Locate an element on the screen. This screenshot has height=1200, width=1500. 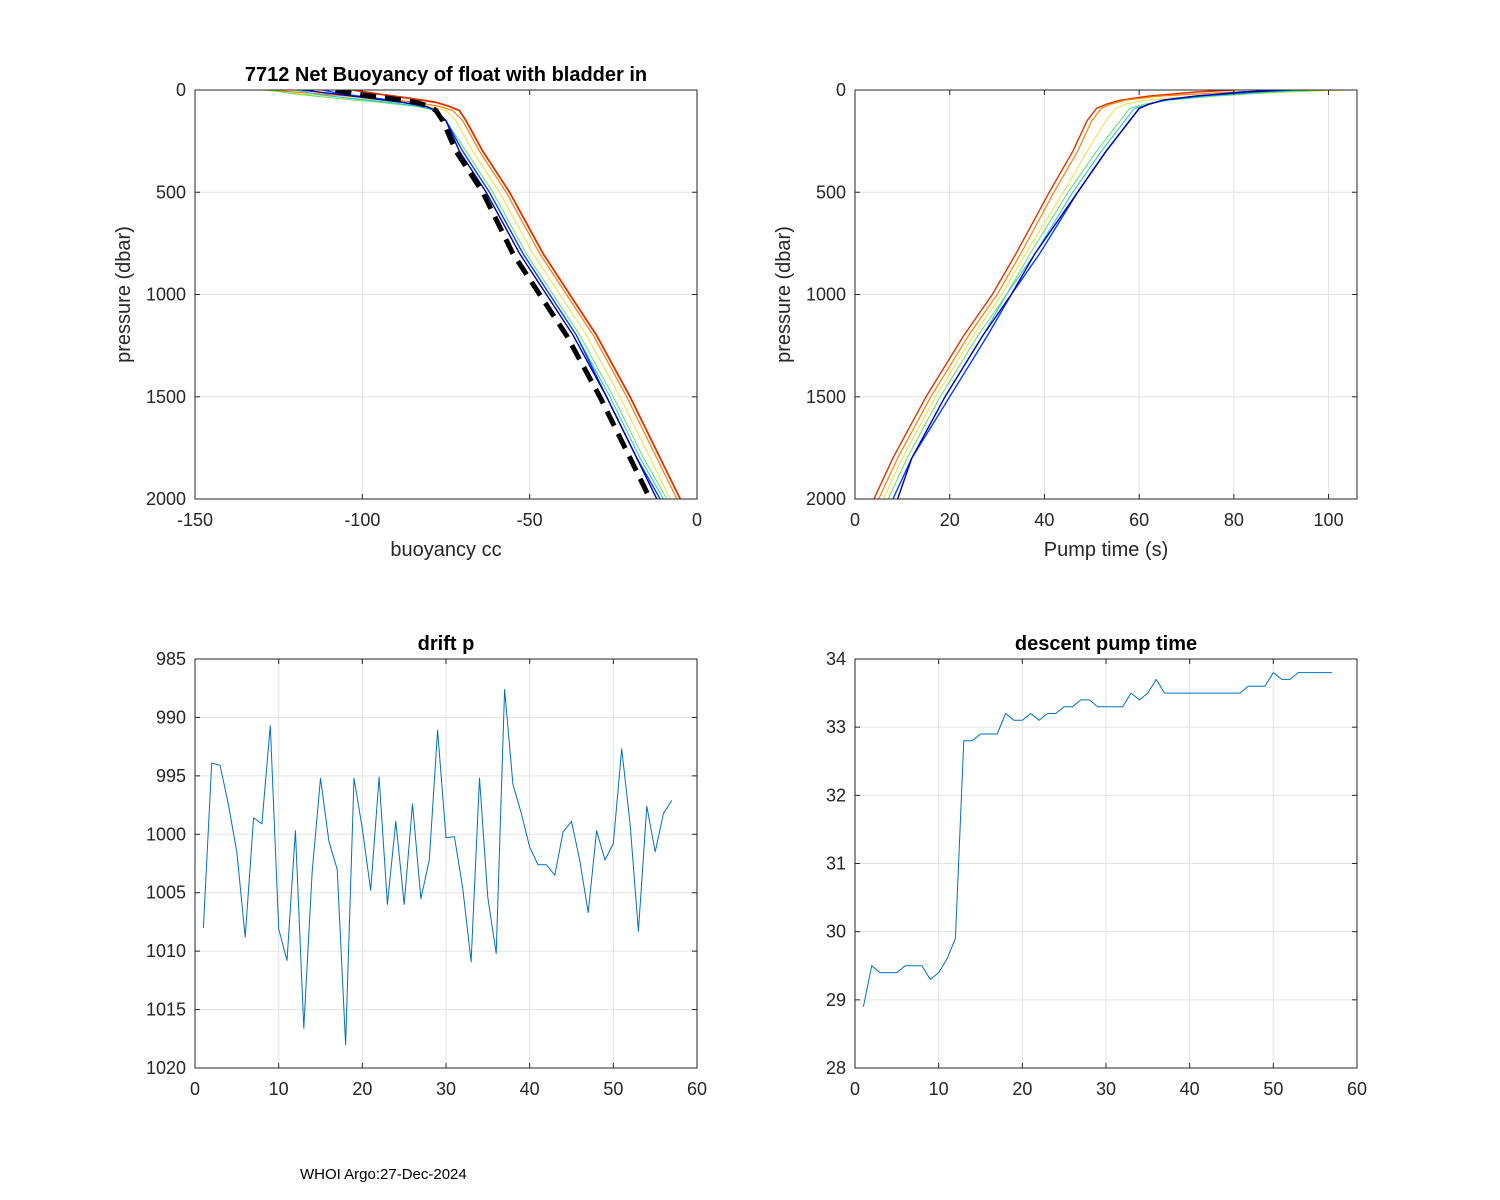
x-tick-label: 100 is located at coordinates (1329, 520).